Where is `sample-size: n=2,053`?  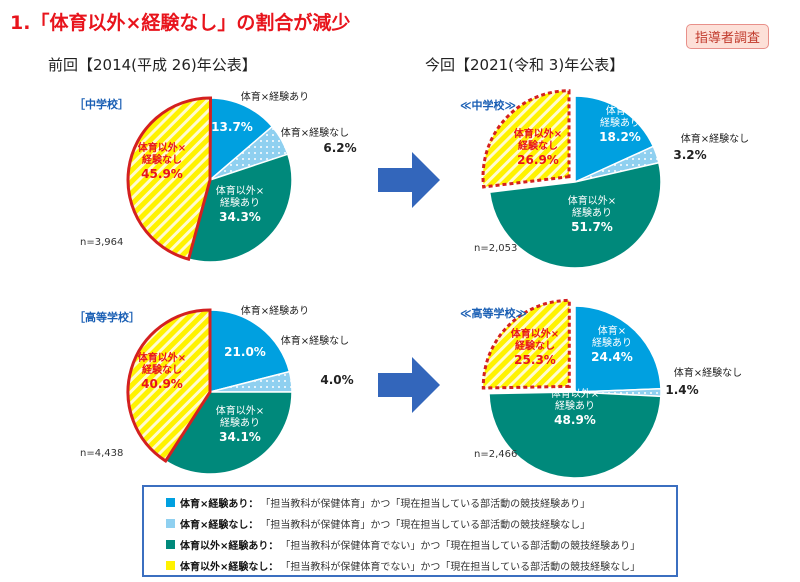
sample-size: n=2,053 is located at coordinates (496, 248).